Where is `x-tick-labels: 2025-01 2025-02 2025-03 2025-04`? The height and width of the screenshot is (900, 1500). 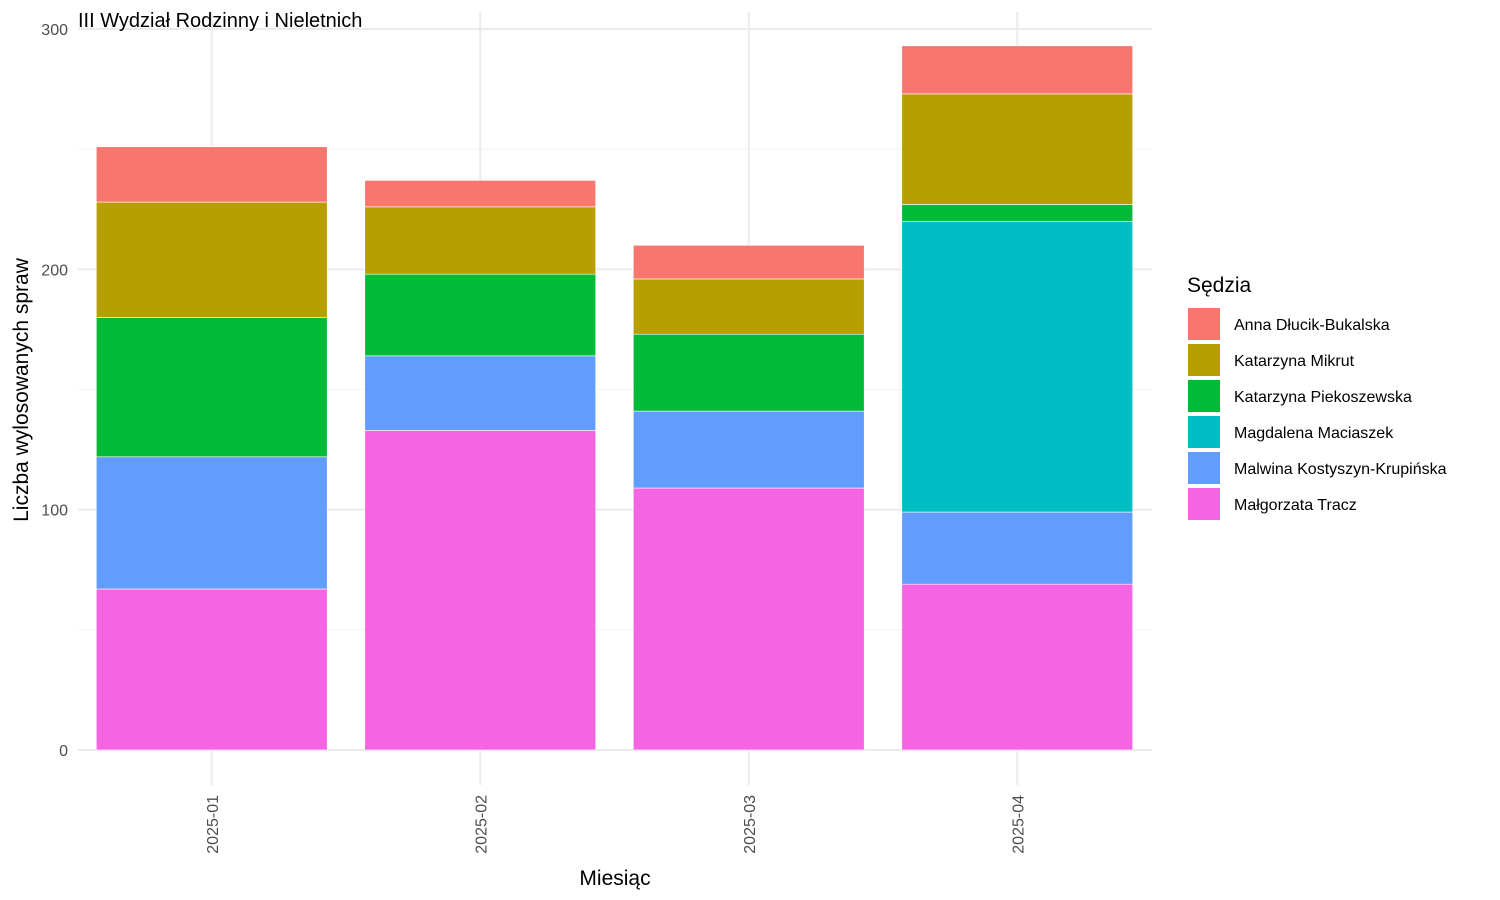 x-tick-labels: 2025-01 2025-02 2025-03 2025-04 is located at coordinates (616, 824).